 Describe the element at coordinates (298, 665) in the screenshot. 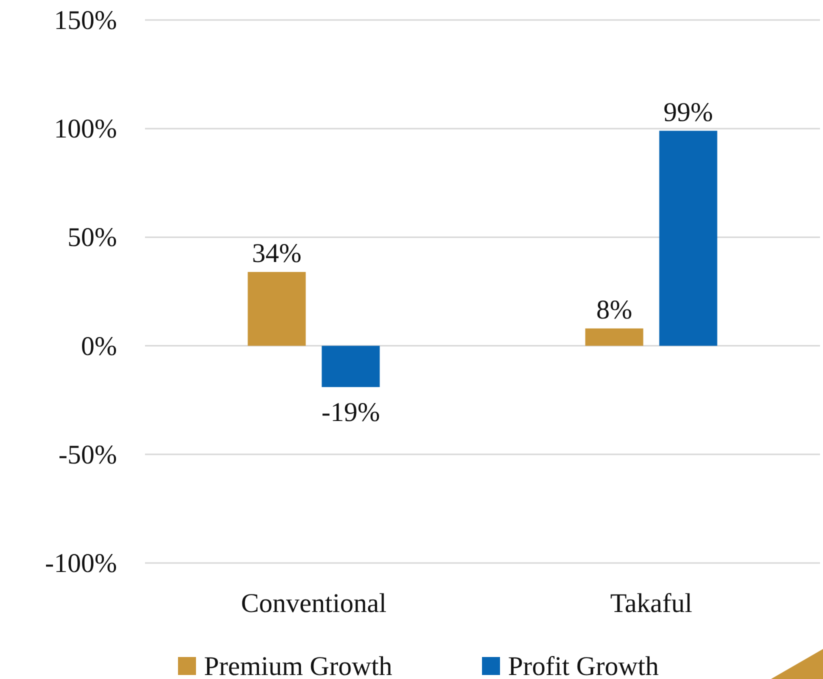

I see `legend-label: Premium Growth` at that location.